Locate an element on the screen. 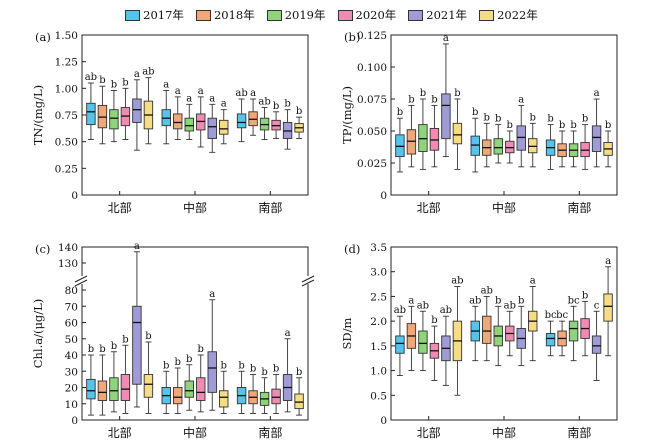 The height and width of the screenshot is (444, 663). y-tick-label: 2.0 is located at coordinates (378, 322).